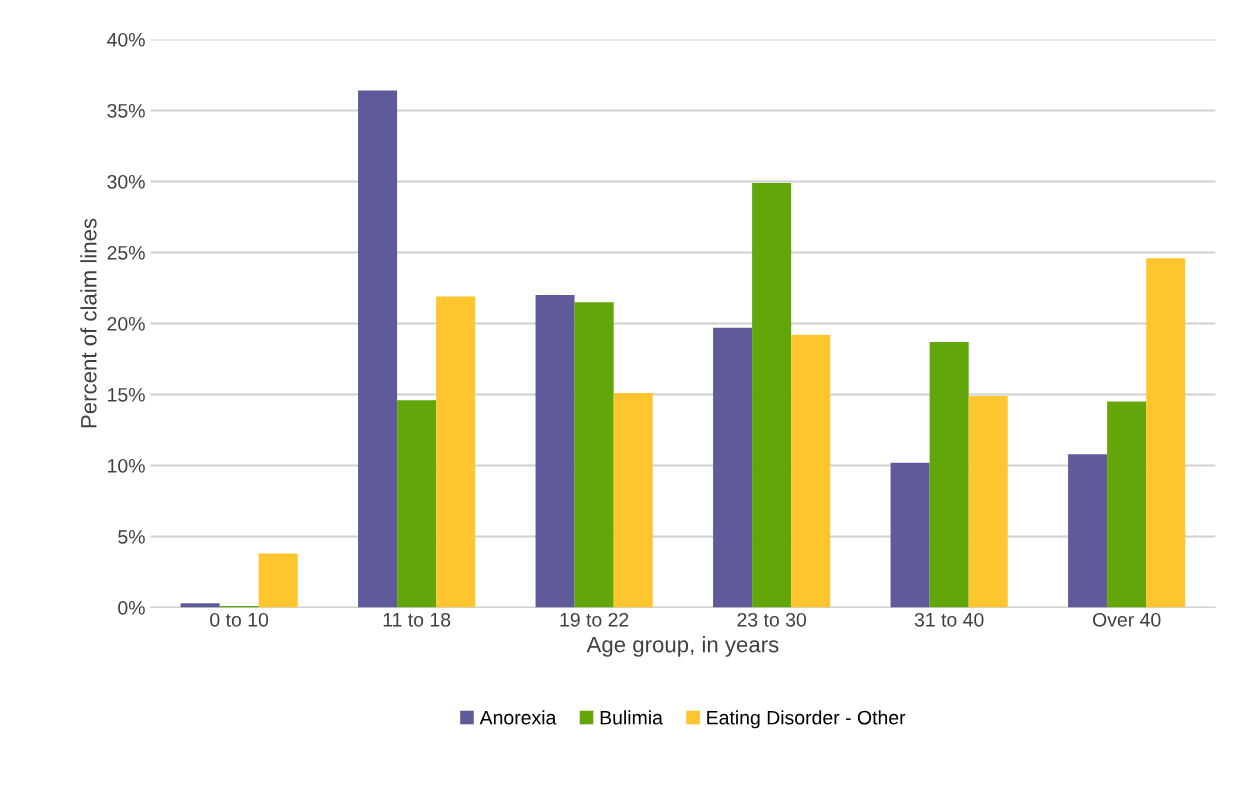  Describe the element at coordinates (239, 619) in the screenshot. I see `x-tick-label: 0 to 10` at that location.